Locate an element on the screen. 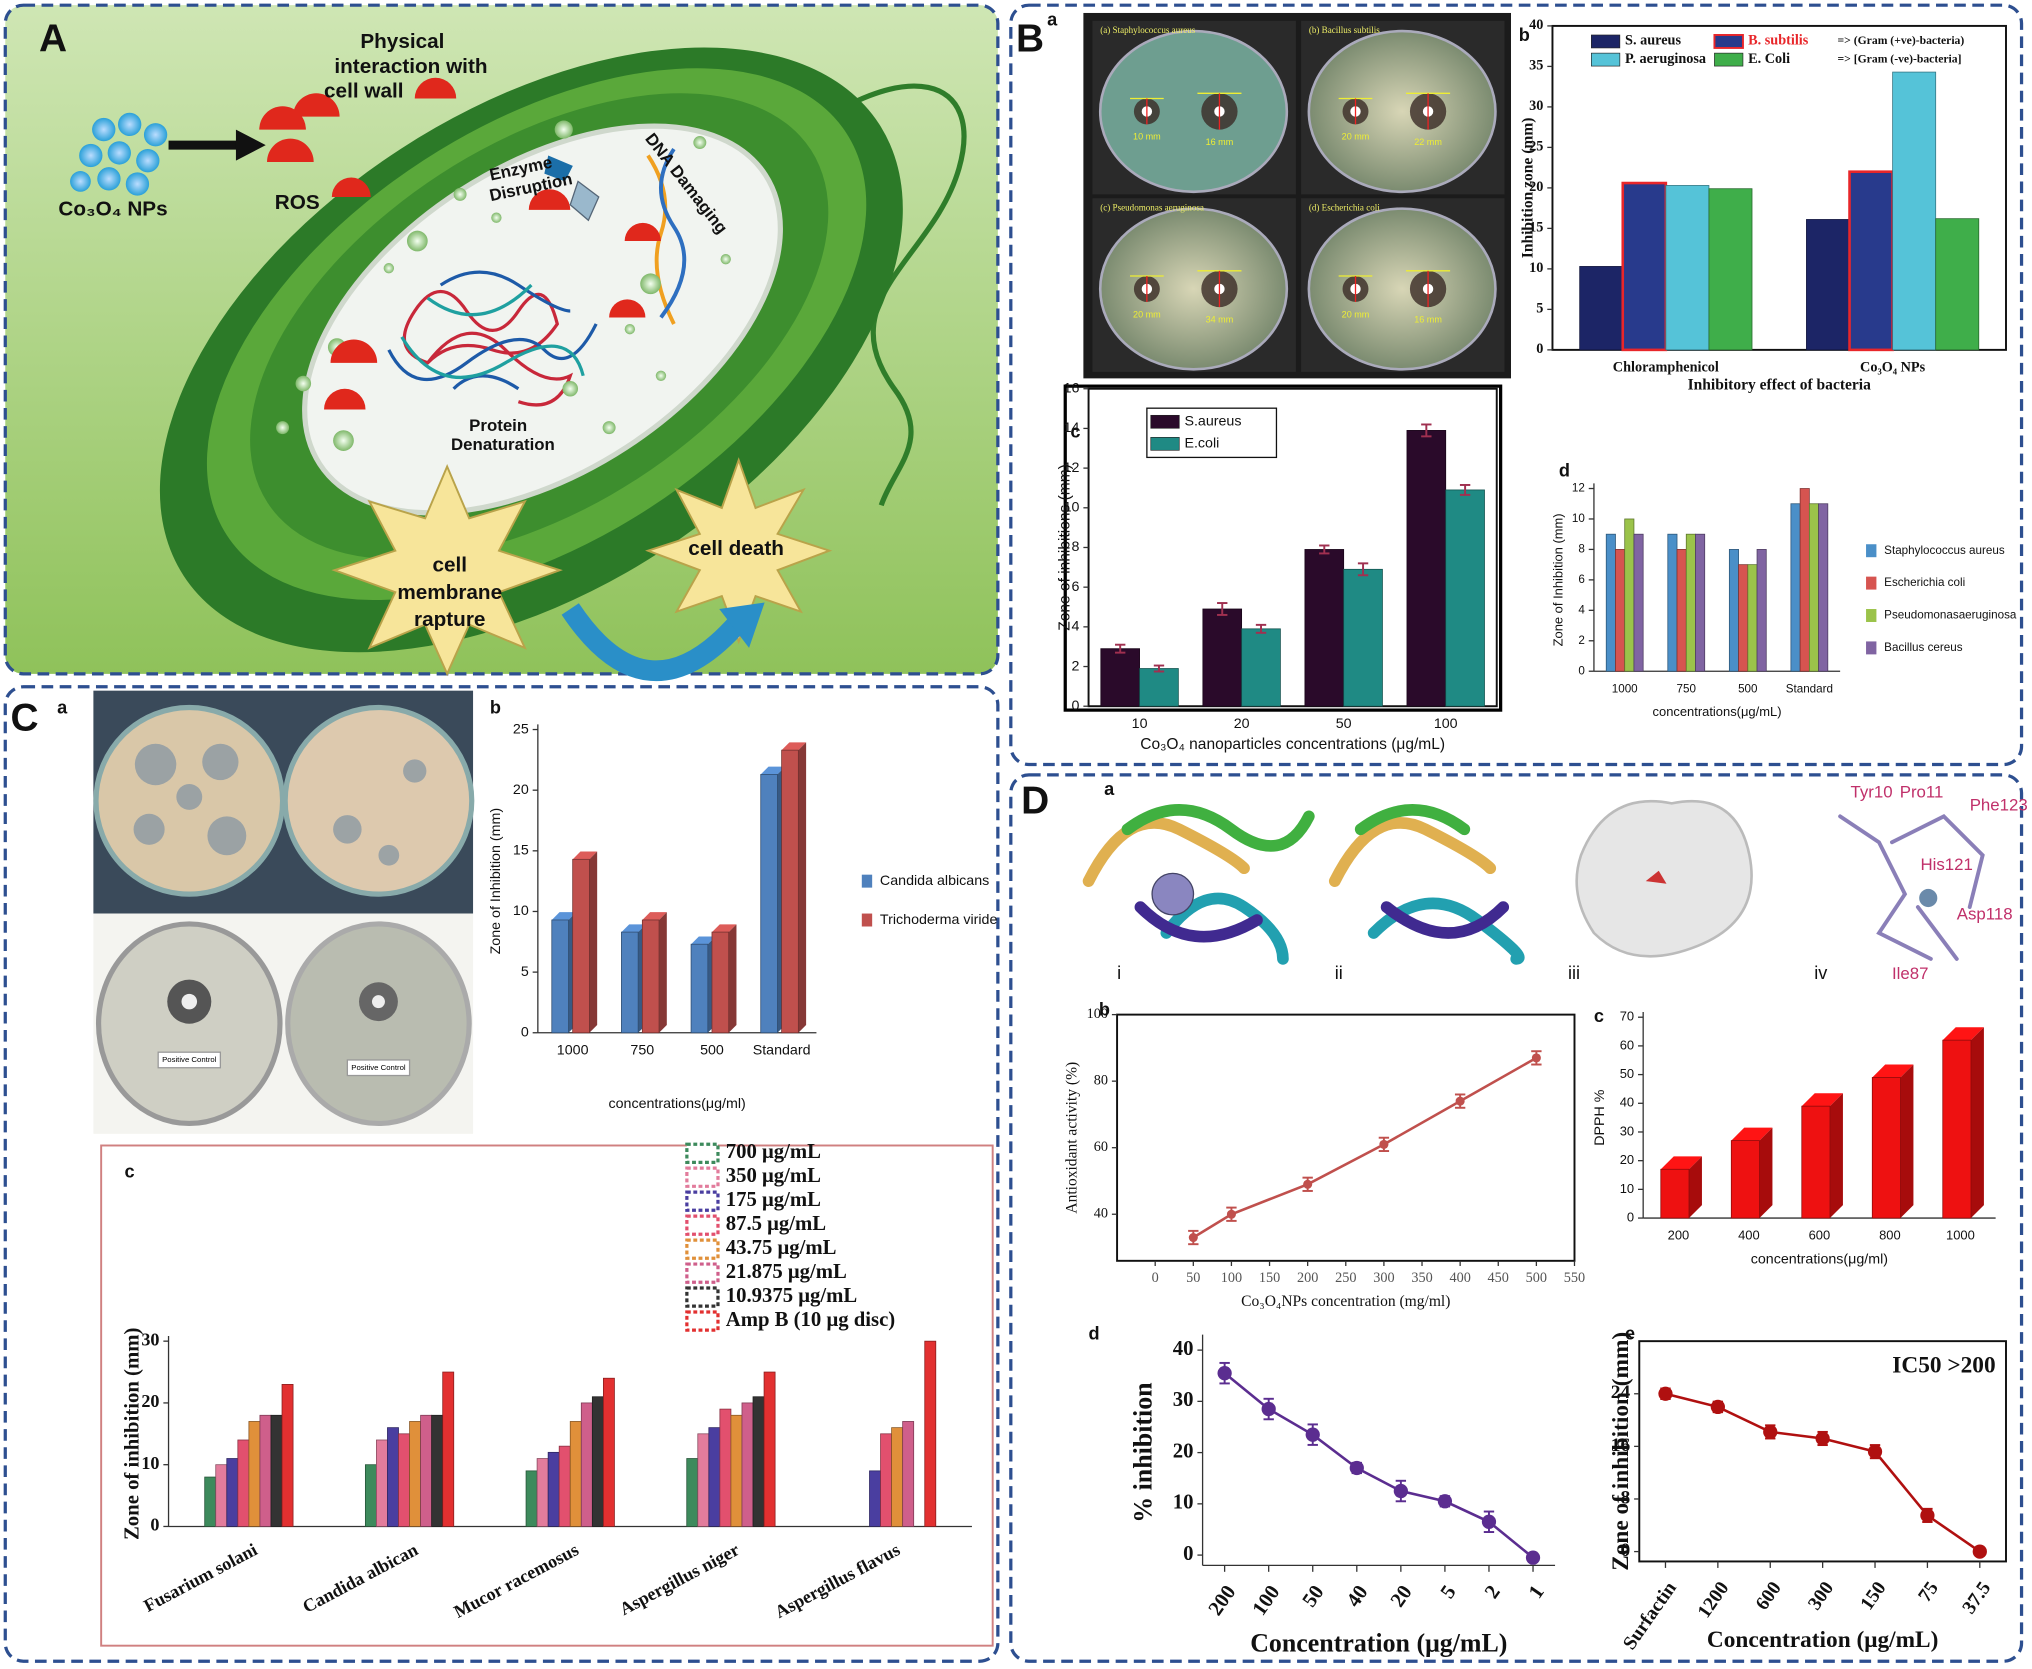 This screenshot has width=2032, height=1669. legend-label: Trichoderma viride is located at coordinates (939, 920).